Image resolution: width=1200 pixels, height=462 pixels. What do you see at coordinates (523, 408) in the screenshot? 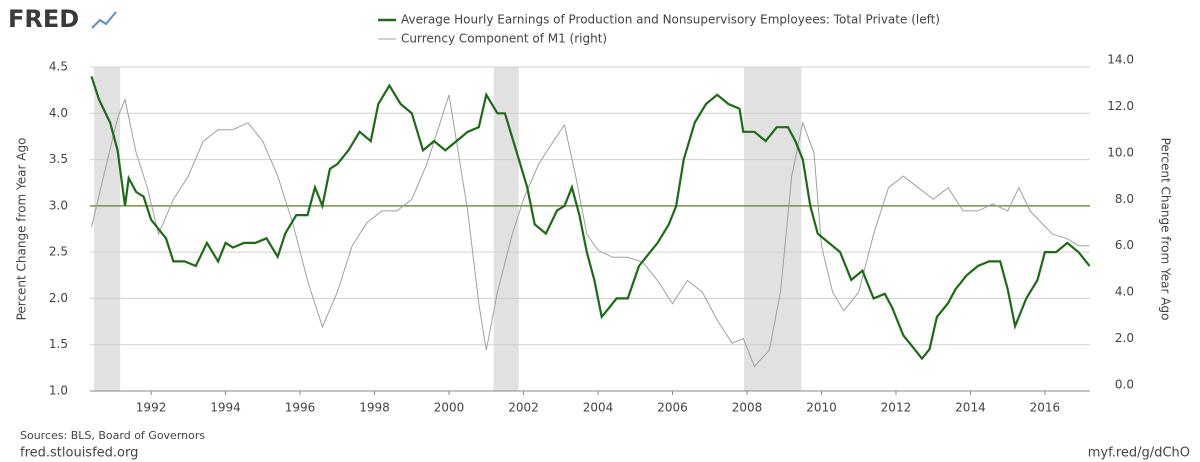
I see `x-tick-label: 2002` at bounding box center [523, 408].